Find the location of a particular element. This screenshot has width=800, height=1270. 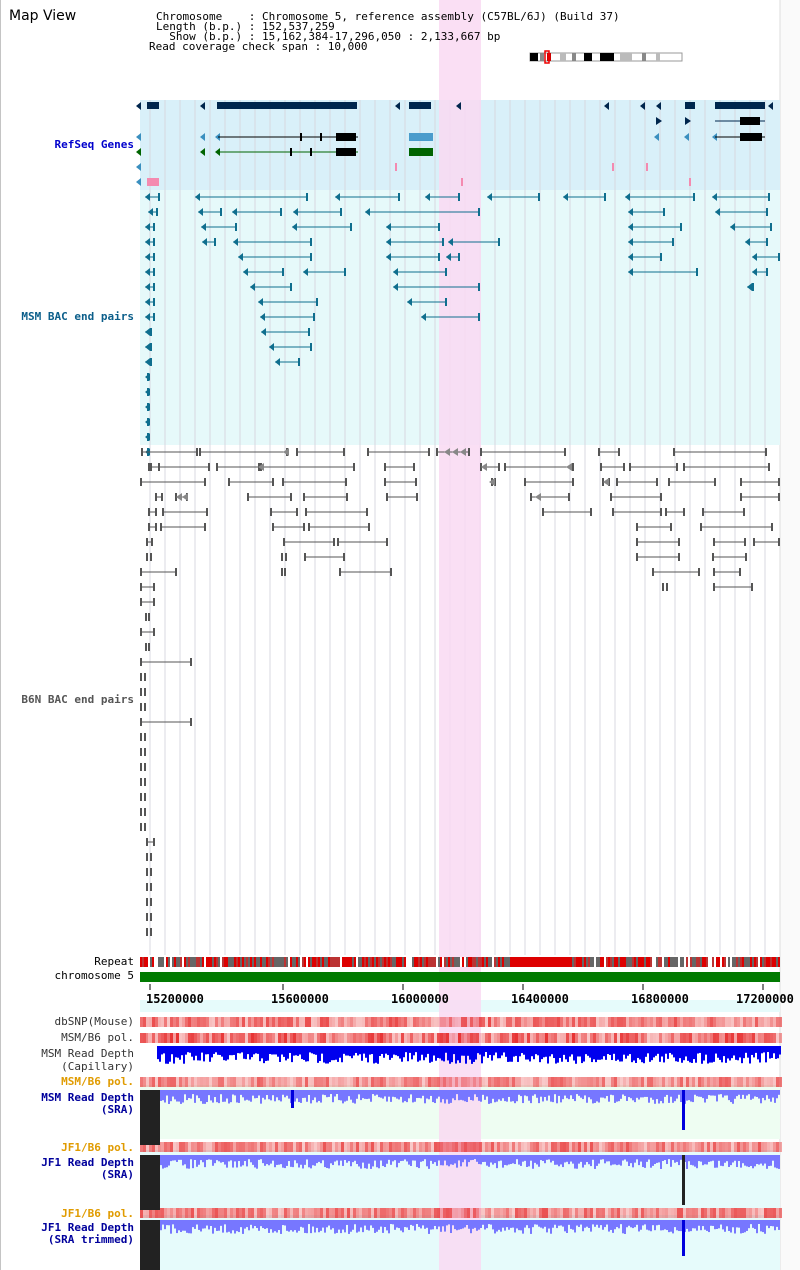

msm-pol-track-label-1: MSM/B6 pol. is located at coordinates (97, 1037).